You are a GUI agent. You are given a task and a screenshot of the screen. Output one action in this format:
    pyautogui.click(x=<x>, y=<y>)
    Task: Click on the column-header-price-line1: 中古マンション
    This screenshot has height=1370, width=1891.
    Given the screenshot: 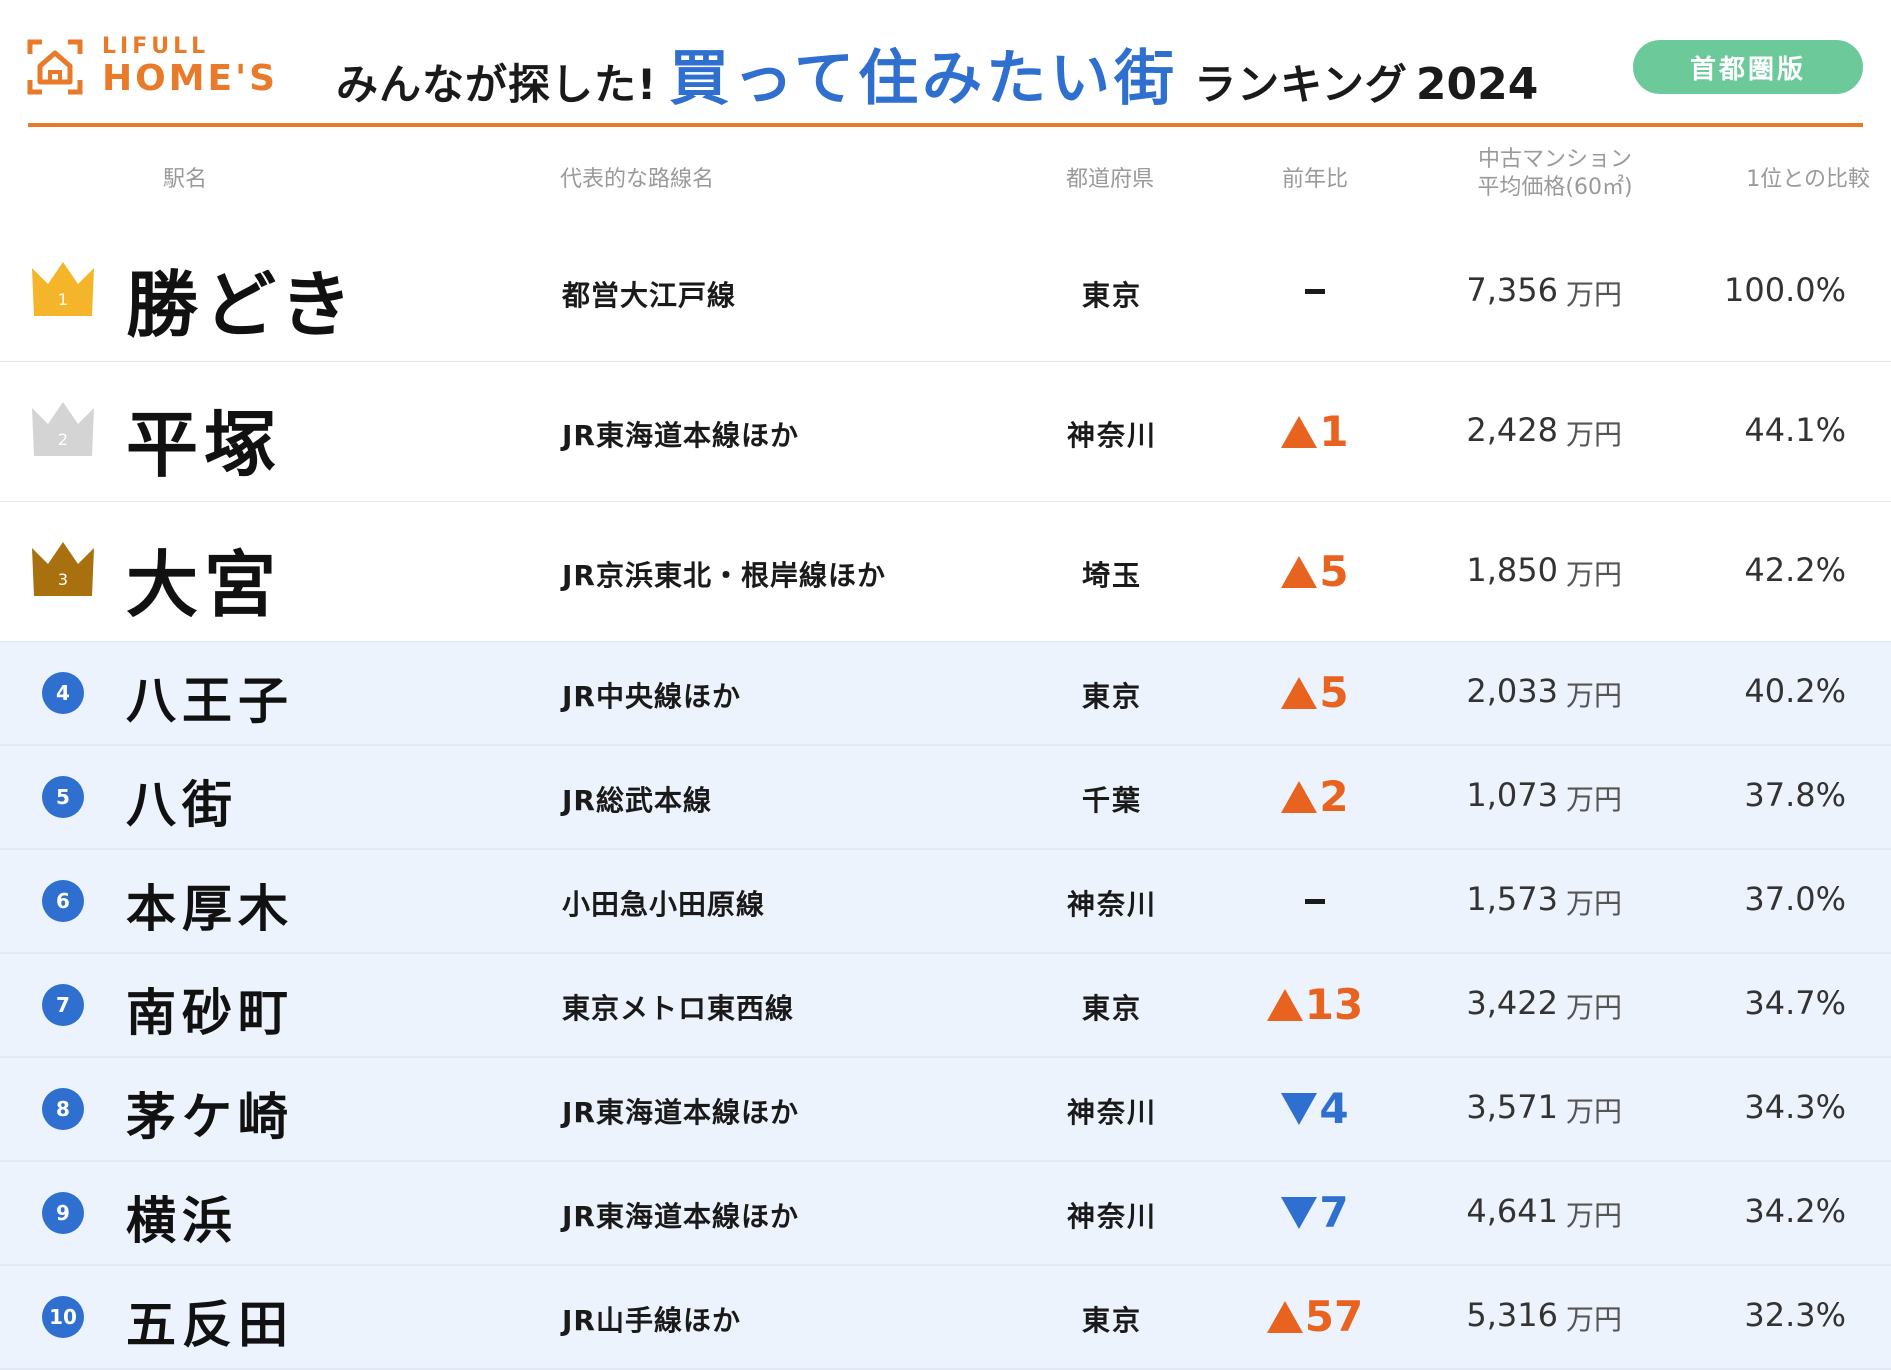 What is the action you would take?
    pyautogui.click(x=1554, y=159)
    